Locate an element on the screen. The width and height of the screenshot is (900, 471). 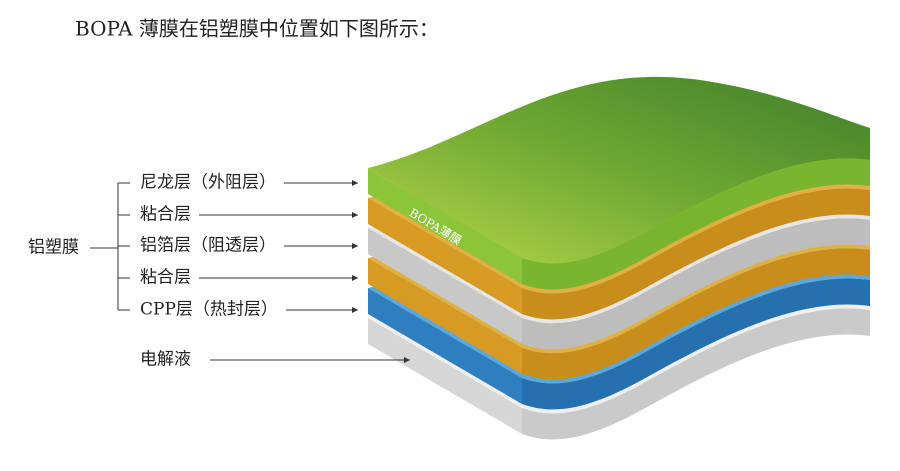
electrolyte-label: 电解液 is located at coordinates (165, 360).